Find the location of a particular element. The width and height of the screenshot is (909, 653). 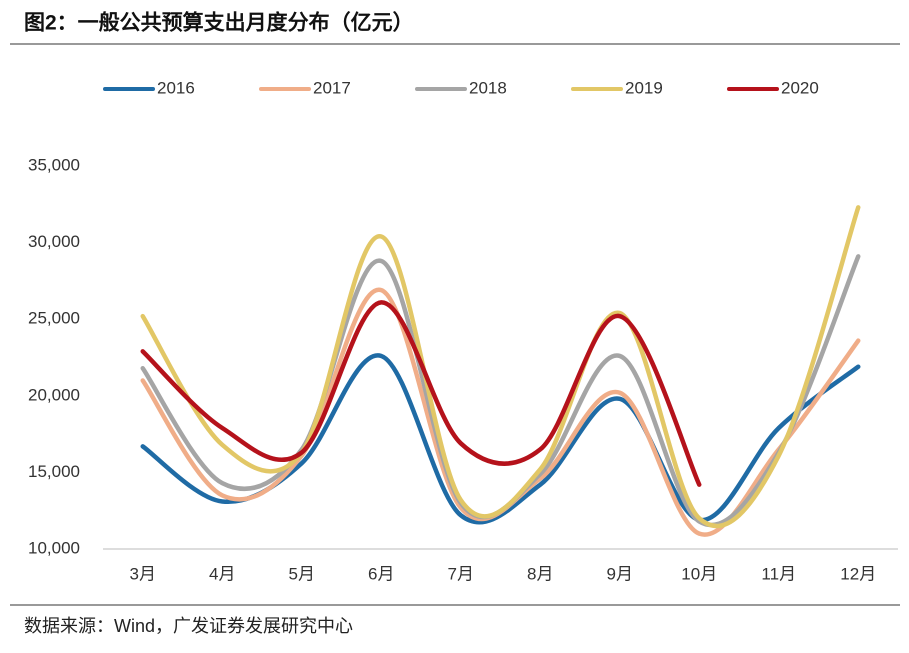

x-tick-label: 7月 is located at coordinates (461, 573).